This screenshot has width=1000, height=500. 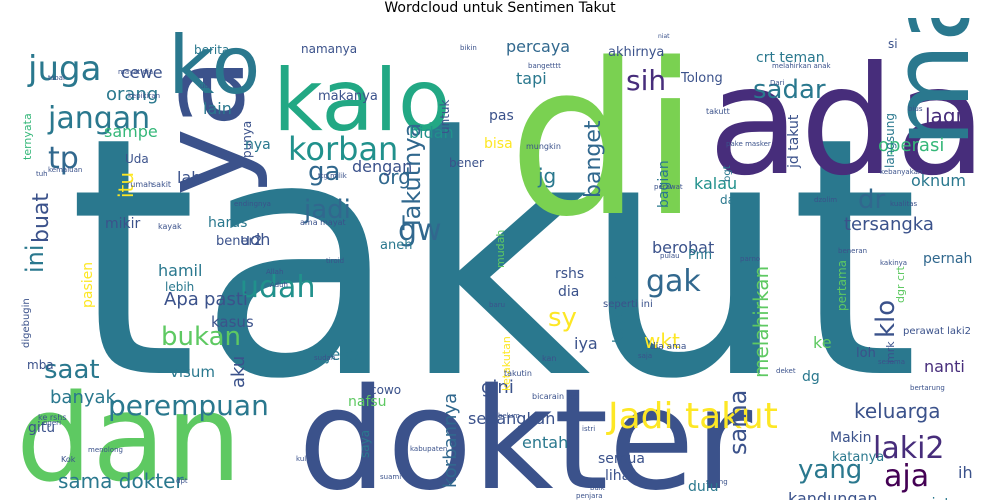 What do you see at coordinates (227, 223) in the screenshot?
I see `word-harus: harus` at bounding box center [227, 223].